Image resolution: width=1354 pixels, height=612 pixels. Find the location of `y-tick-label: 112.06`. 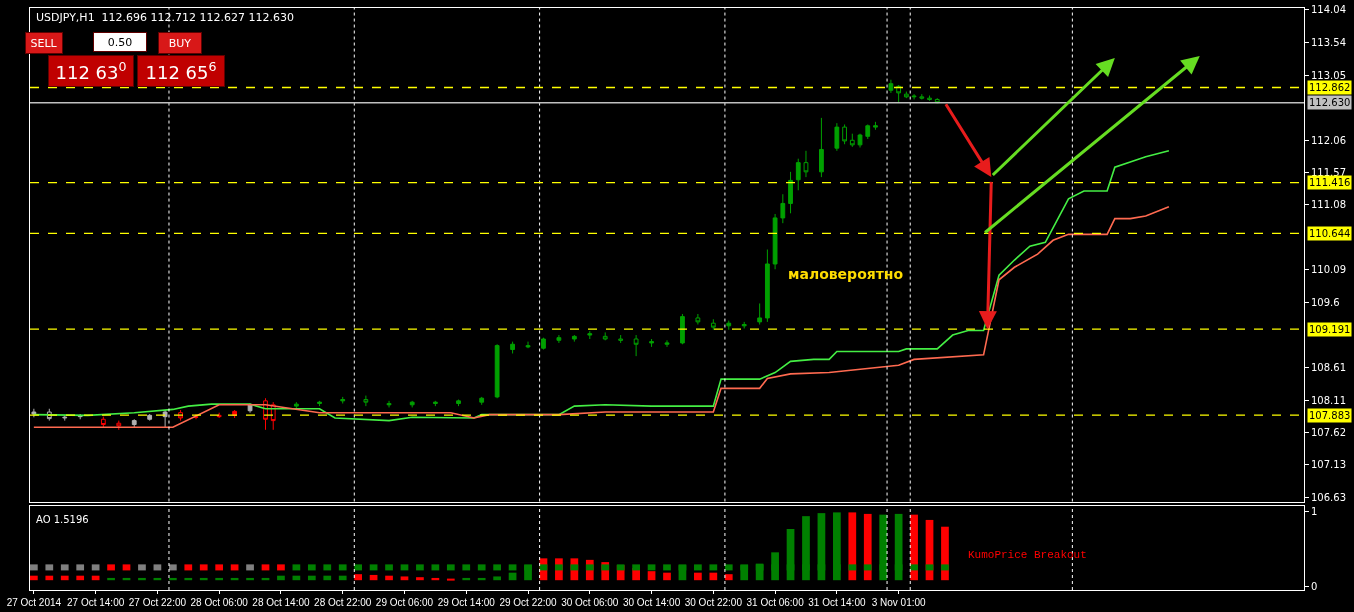

y-tick-label: 112.06 is located at coordinates (1328, 140).